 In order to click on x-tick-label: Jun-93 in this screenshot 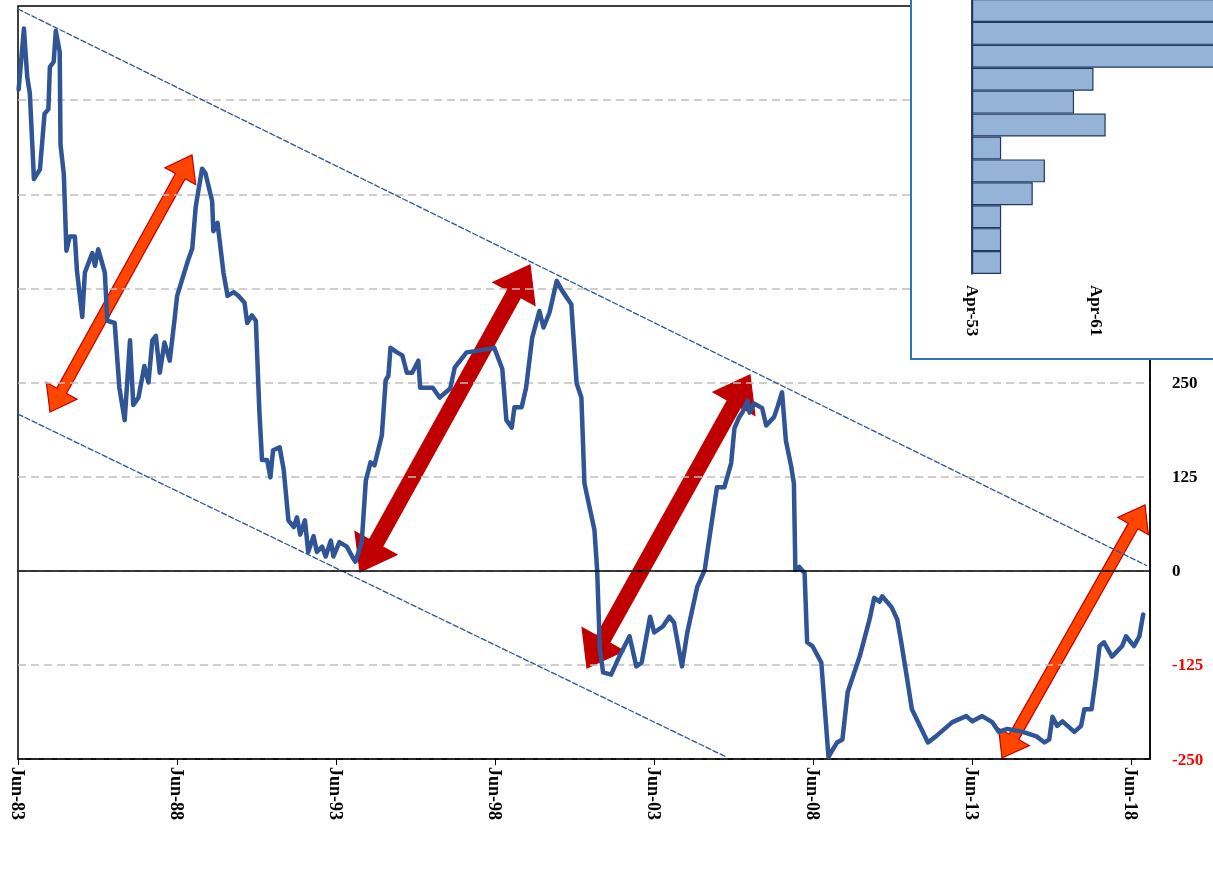, I will do `click(336, 794)`.